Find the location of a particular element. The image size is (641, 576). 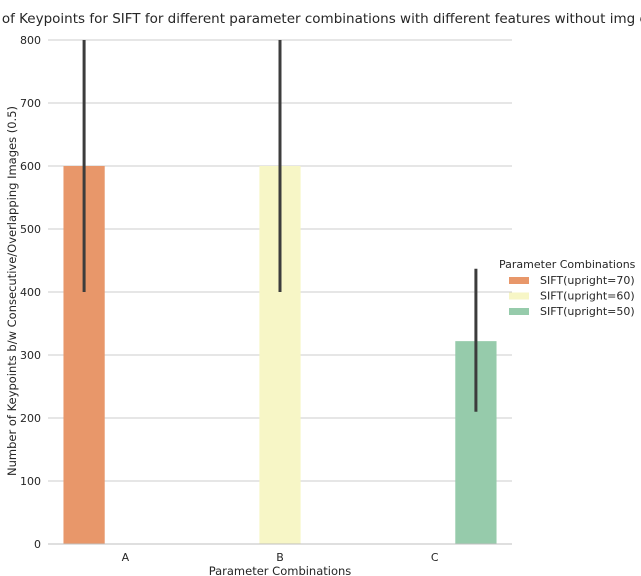

y-tick-label: 600 is located at coordinates (30, 166).